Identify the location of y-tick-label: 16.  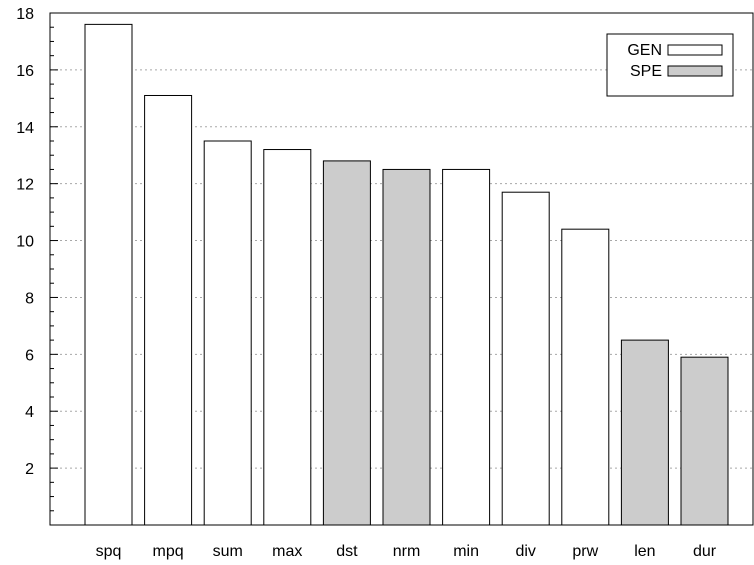
(25, 71).